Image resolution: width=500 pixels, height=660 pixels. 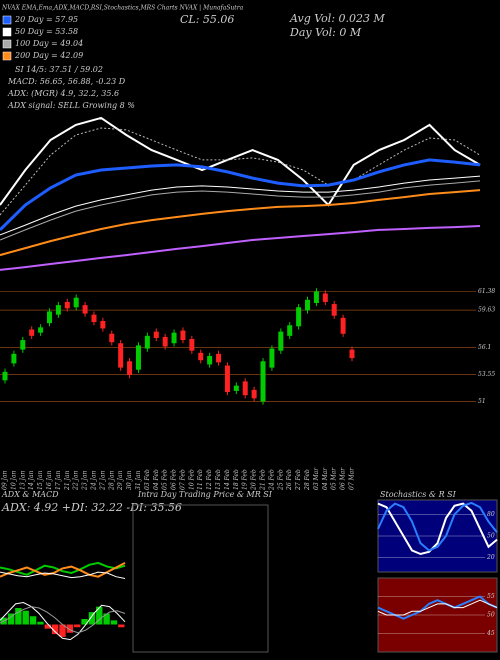 What do you see at coordinates (254, 480) in the screenshot?
I see `x-tick-label: 20 Feb` at bounding box center [254, 480].